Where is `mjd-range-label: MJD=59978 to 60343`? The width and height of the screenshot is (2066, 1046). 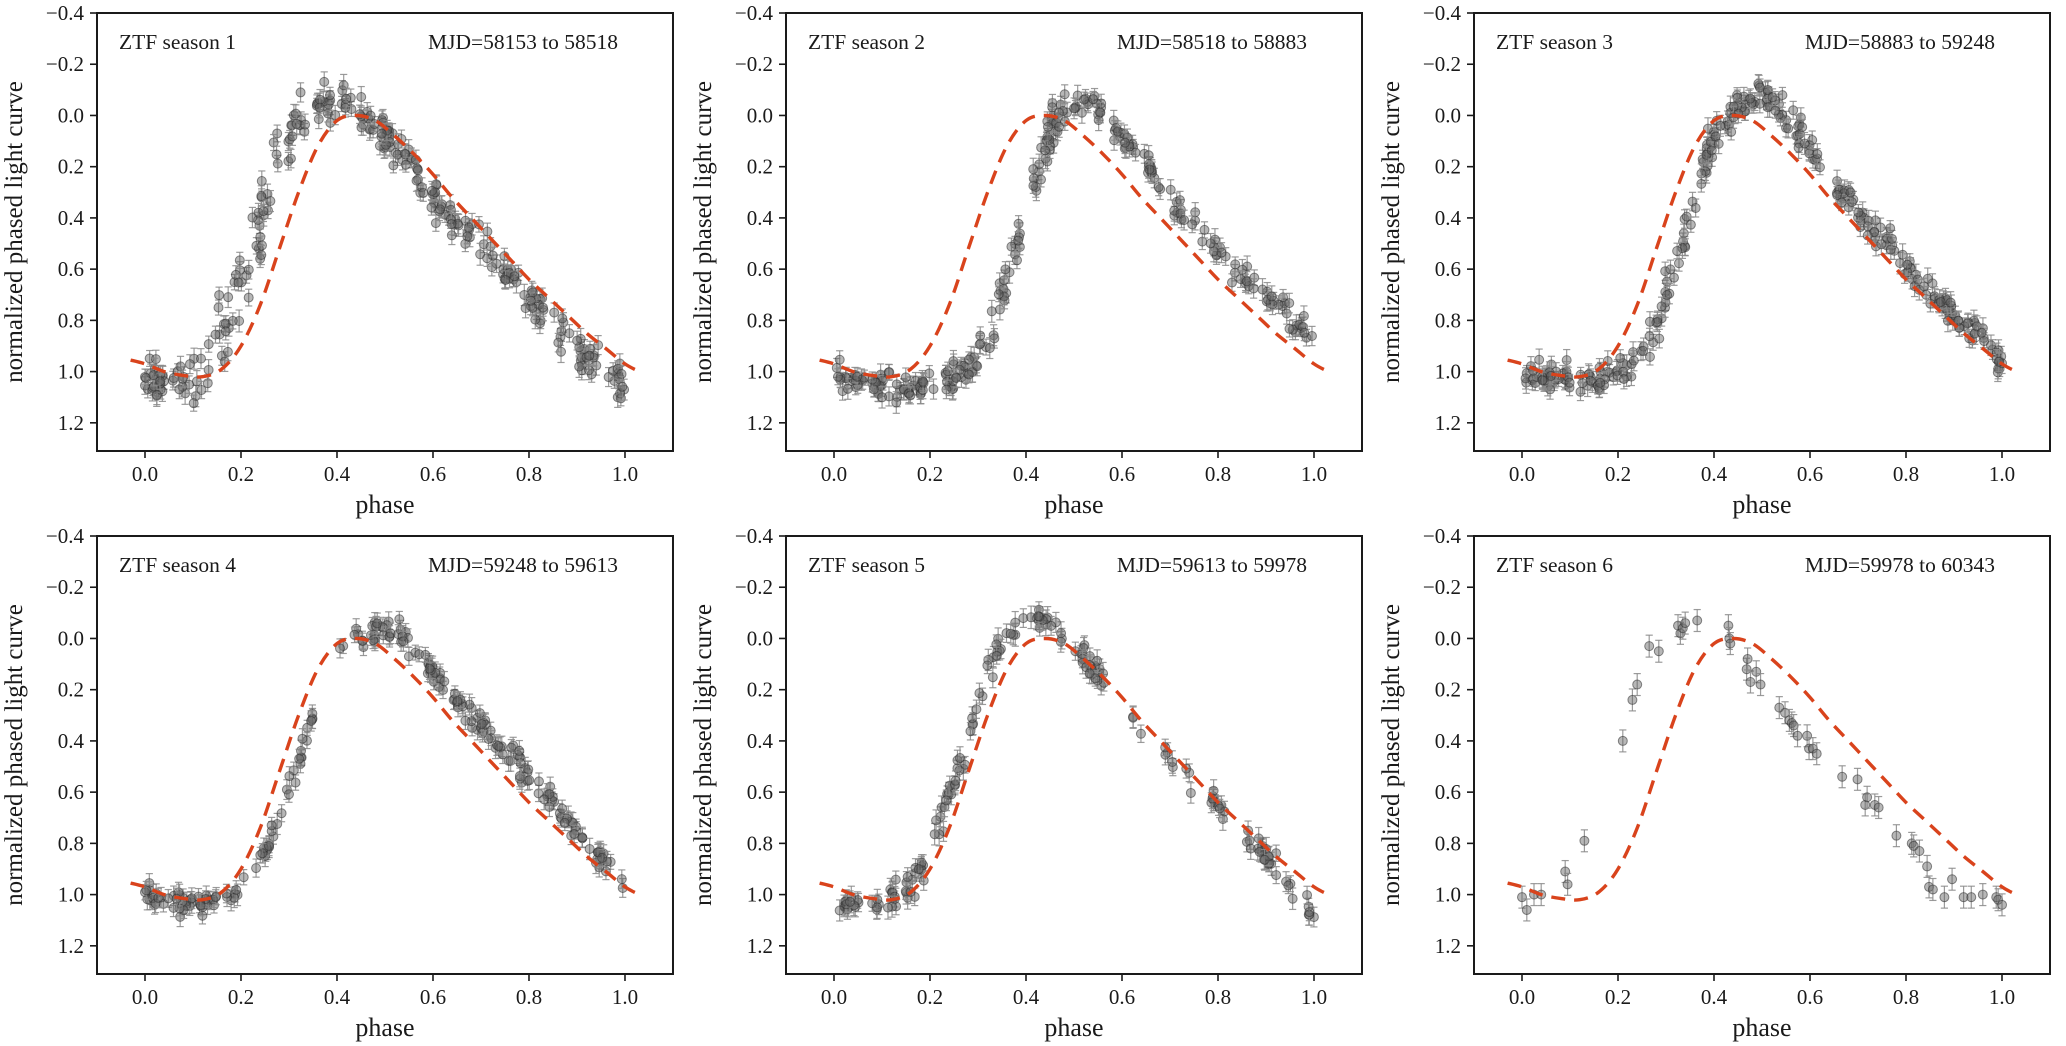
mjd-range-label: MJD=59978 to 60343 is located at coordinates (1900, 565).